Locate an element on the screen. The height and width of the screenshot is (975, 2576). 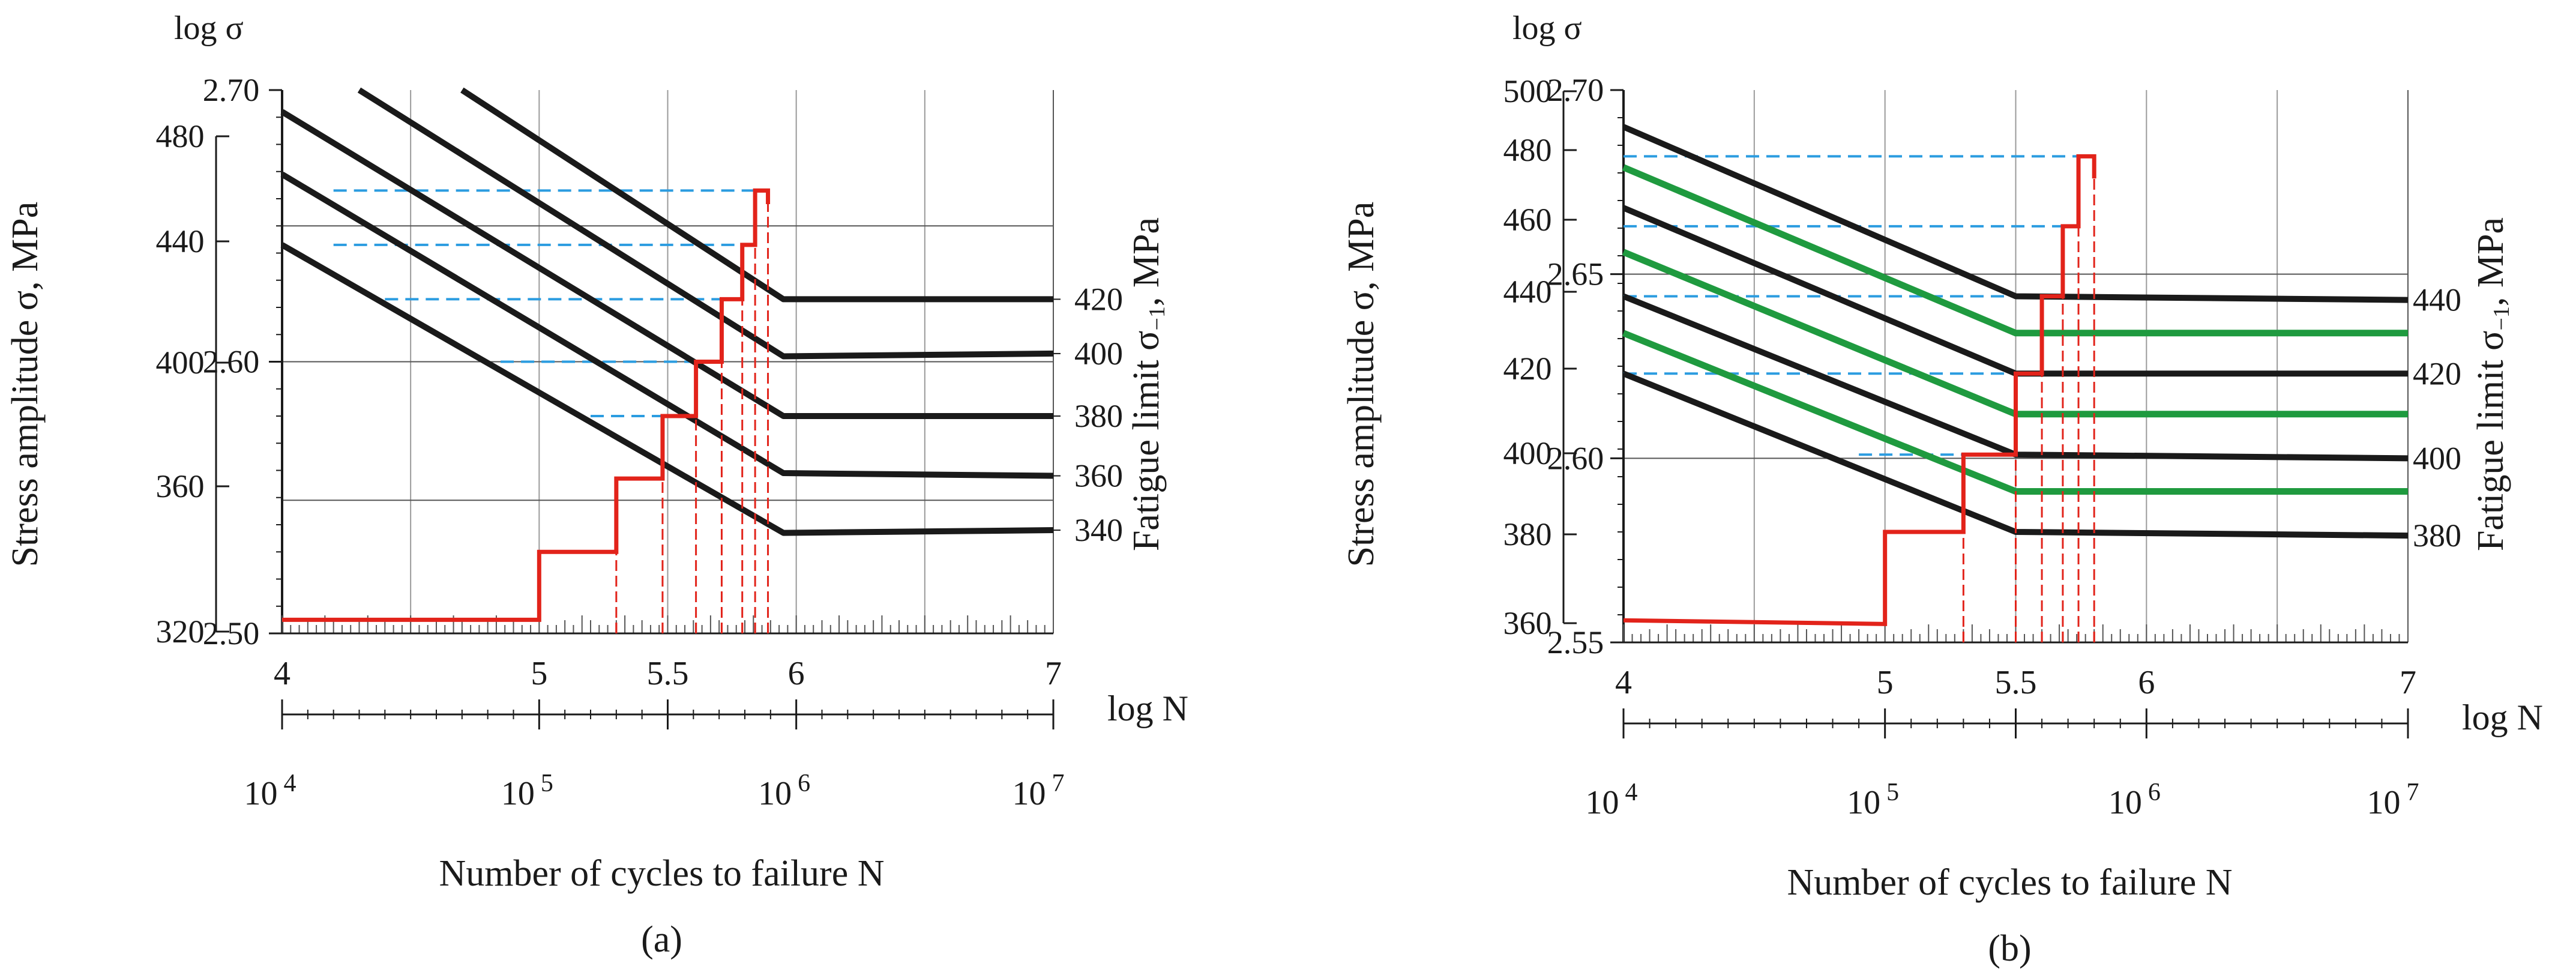
fatigue-limit-label: 340 is located at coordinates (1098, 530).